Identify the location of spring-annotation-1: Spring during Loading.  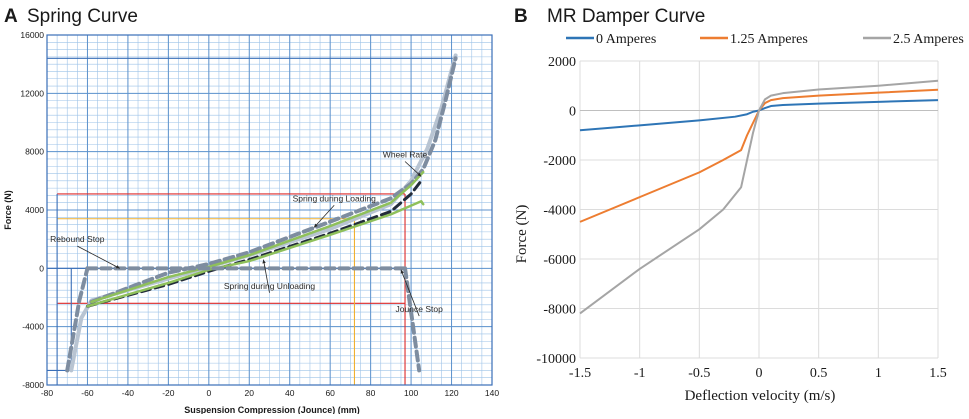
(334, 198).